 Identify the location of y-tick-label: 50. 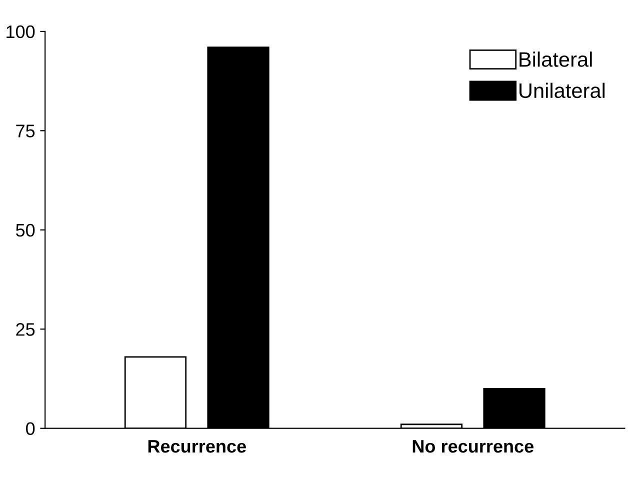
(25, 230).